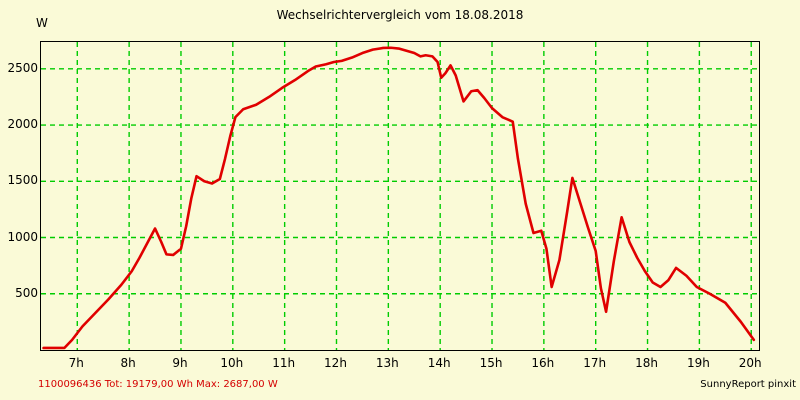 This screenshot has width=800, height=400. I want to click on y-axis-tick-label: 2000, so click(22, 124).